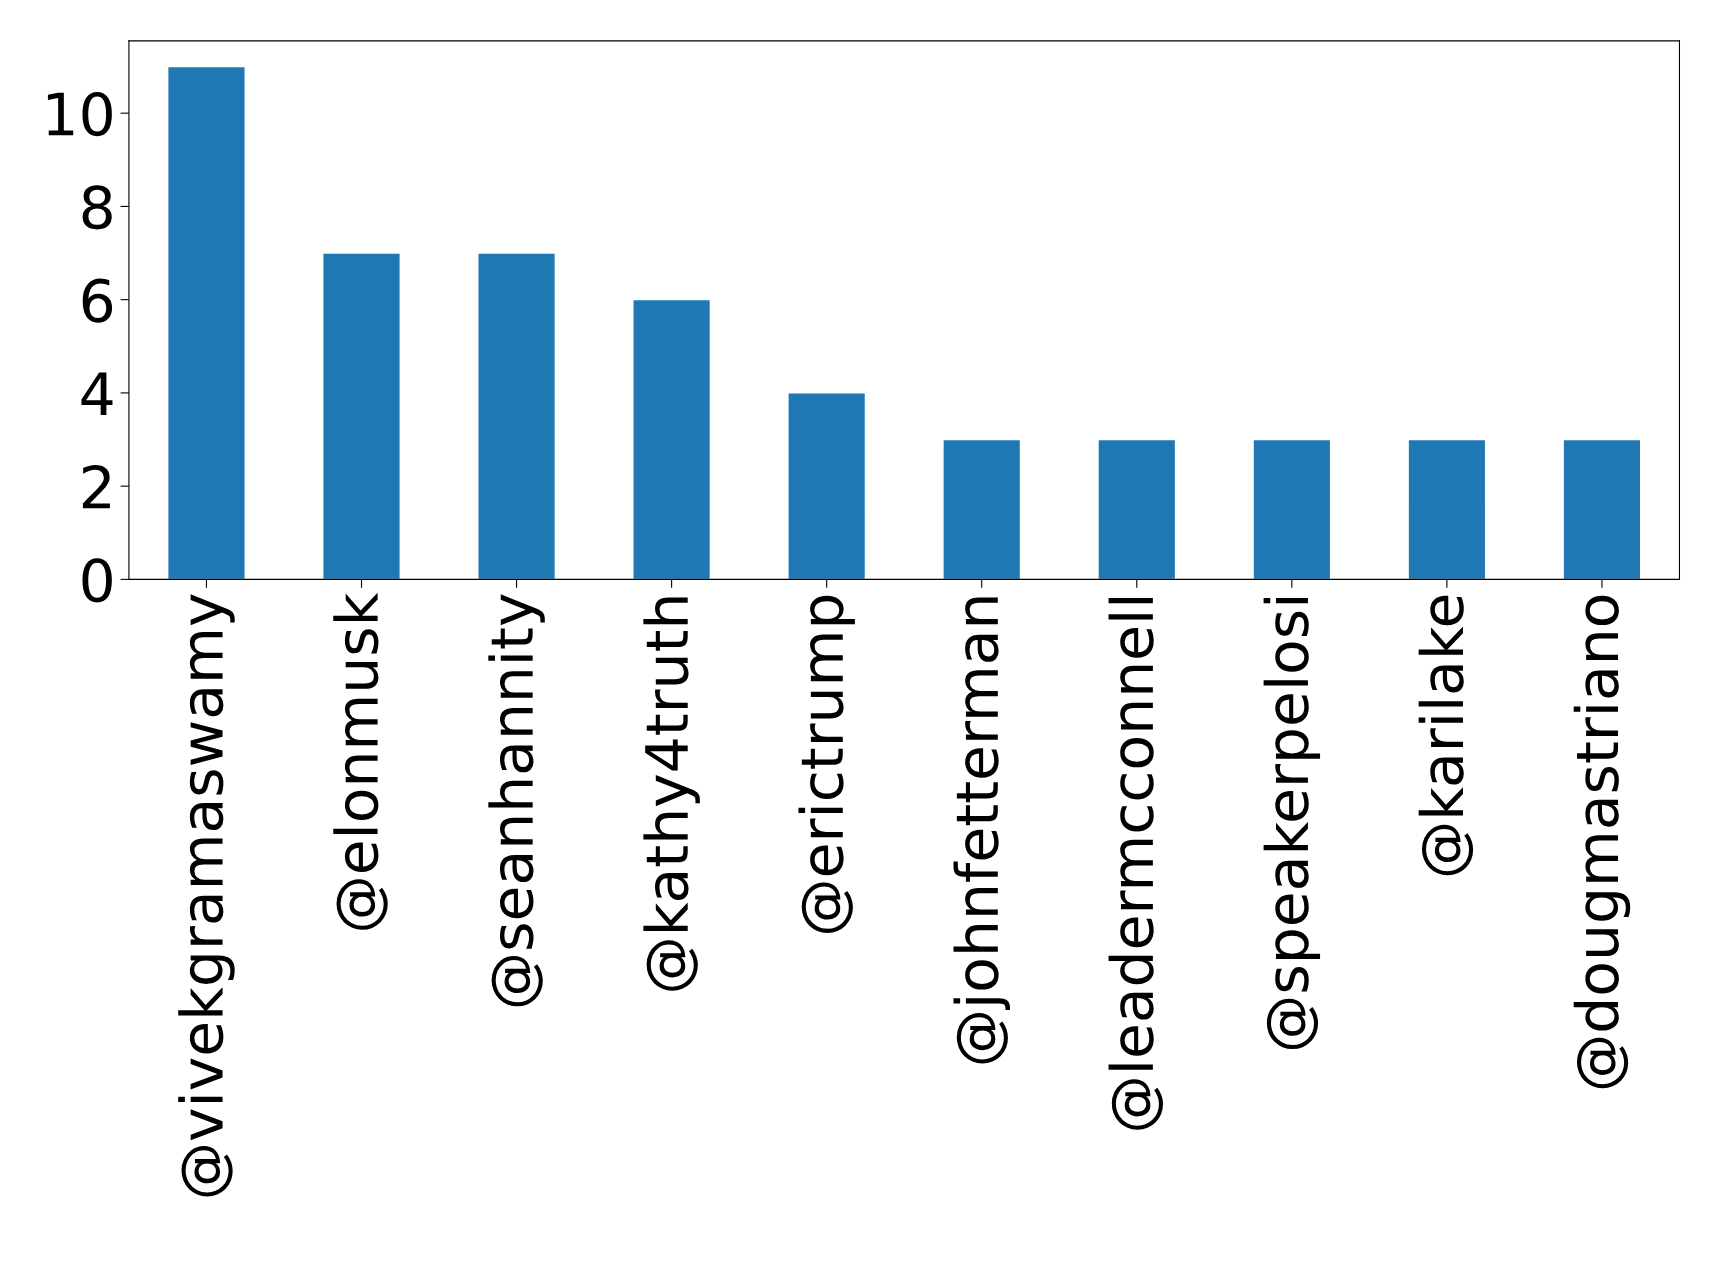 This screenshot has width=1719, height=1279. What do you see at coordinates (826, 764) in the screenshot?
I see `x-tick-label: @erictrump` at bounding box center [826, 764].